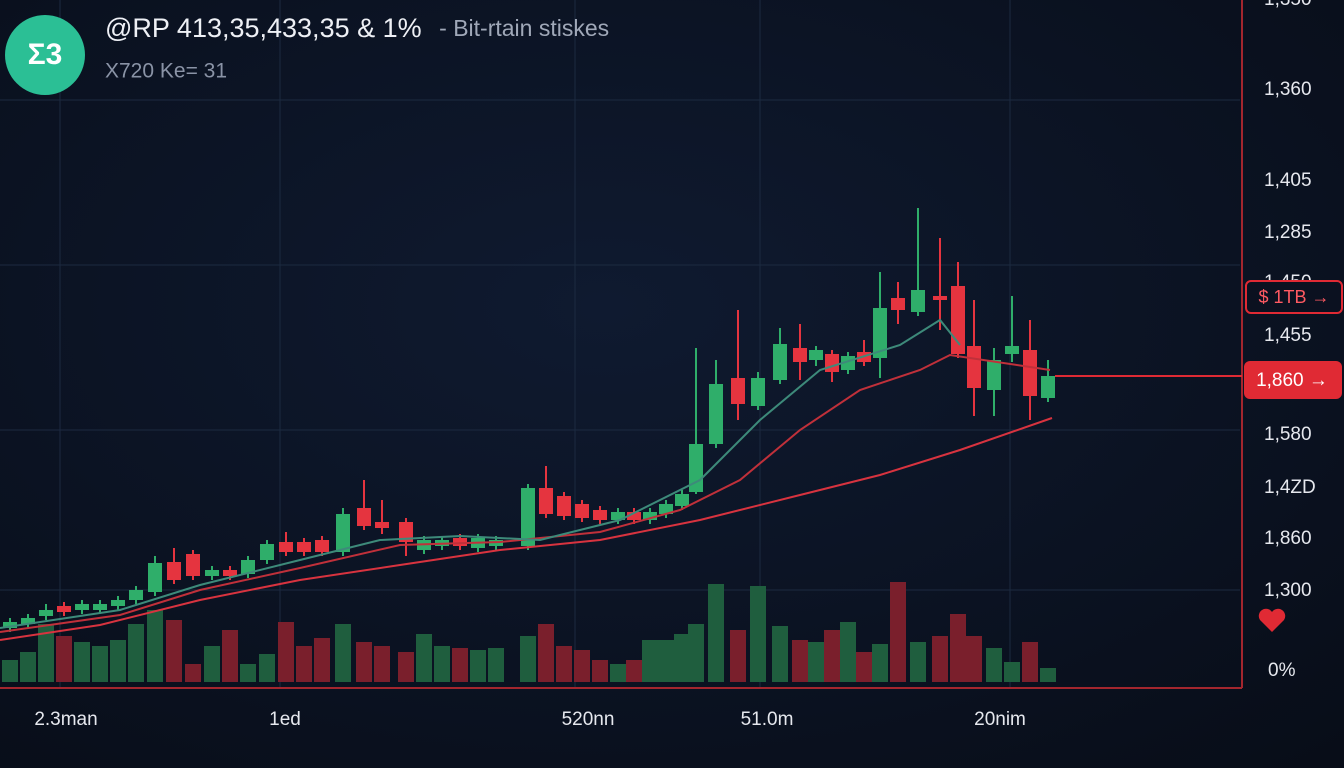 The width and height of the screenshot is (1344, 768). What do you see at coordinates (529, 632) in the screenshot?
I see `volume-bars` at bounding box center [529, 632].